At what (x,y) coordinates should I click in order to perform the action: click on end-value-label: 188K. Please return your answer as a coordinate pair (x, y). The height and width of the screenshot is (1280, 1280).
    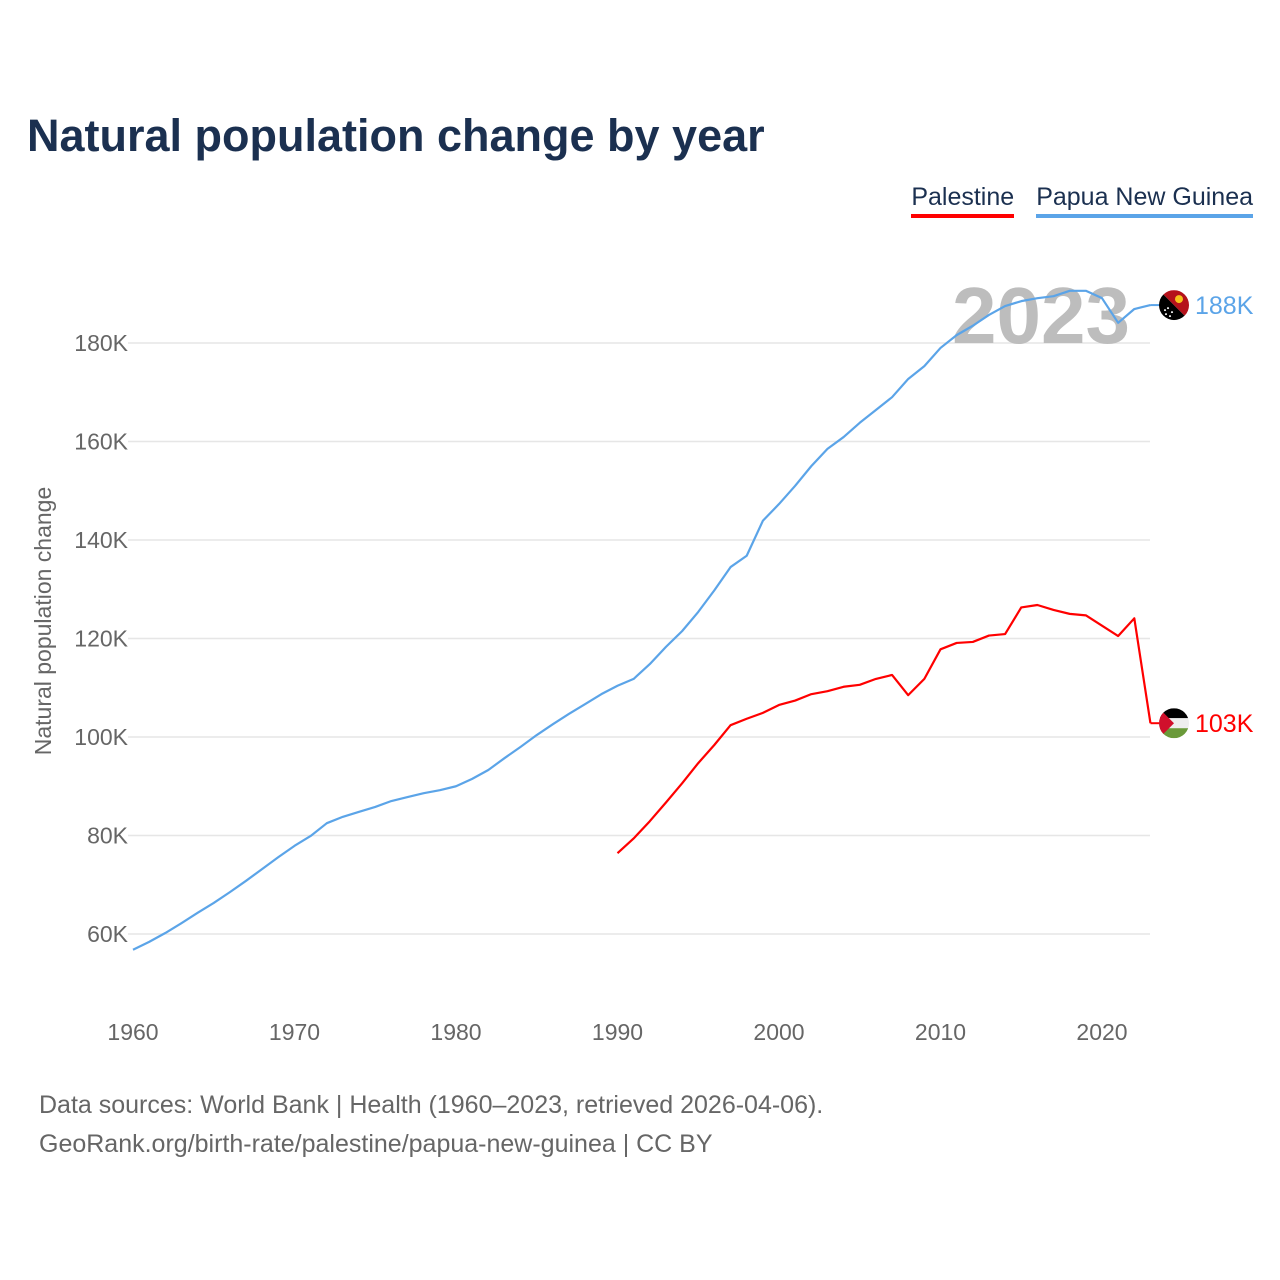
    Looking at the image, I should click on (1224, 306).